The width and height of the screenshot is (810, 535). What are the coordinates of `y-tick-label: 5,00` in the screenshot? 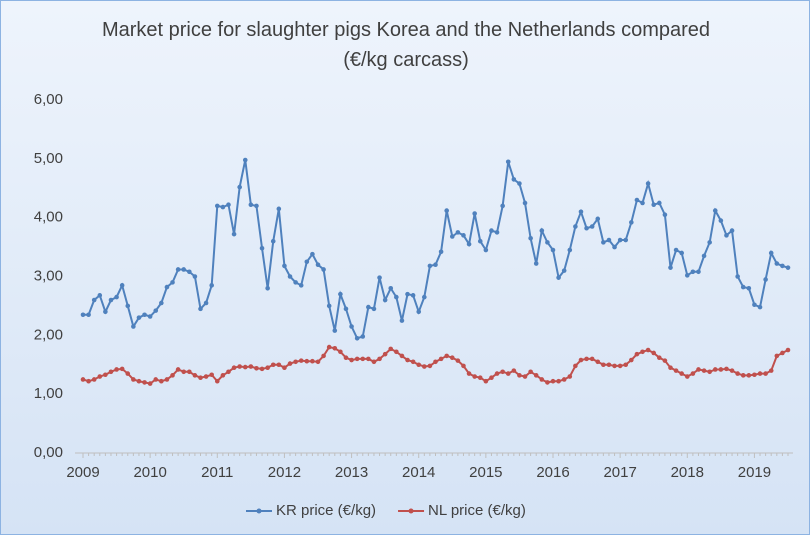 It's located at (48, 158).